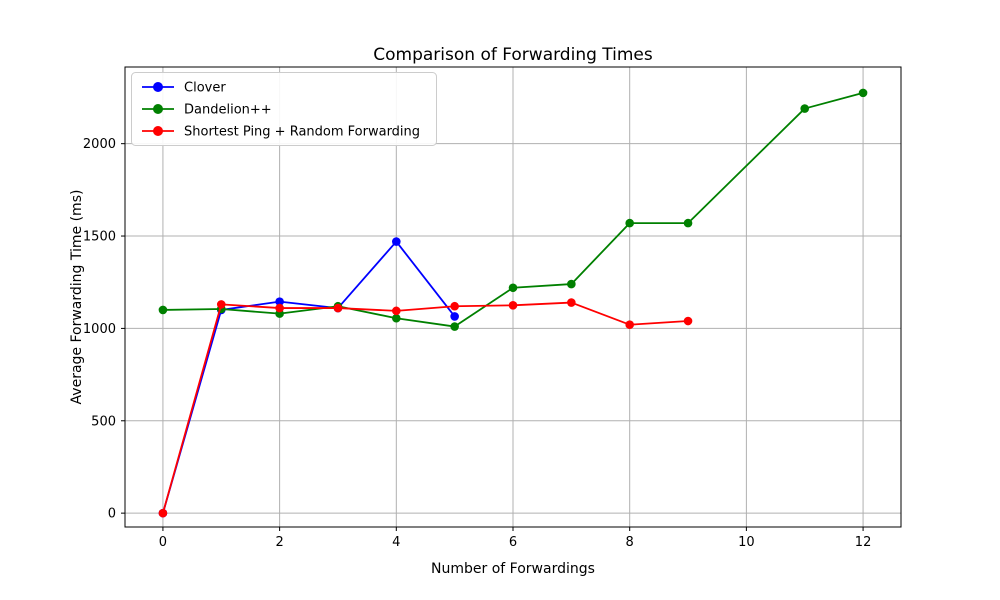 Image resolution: width=1000 pixels, height=600 pixels. I want to click on legend-entry-dandelion-plus-plus: Dandelion++, so click(207, 110).